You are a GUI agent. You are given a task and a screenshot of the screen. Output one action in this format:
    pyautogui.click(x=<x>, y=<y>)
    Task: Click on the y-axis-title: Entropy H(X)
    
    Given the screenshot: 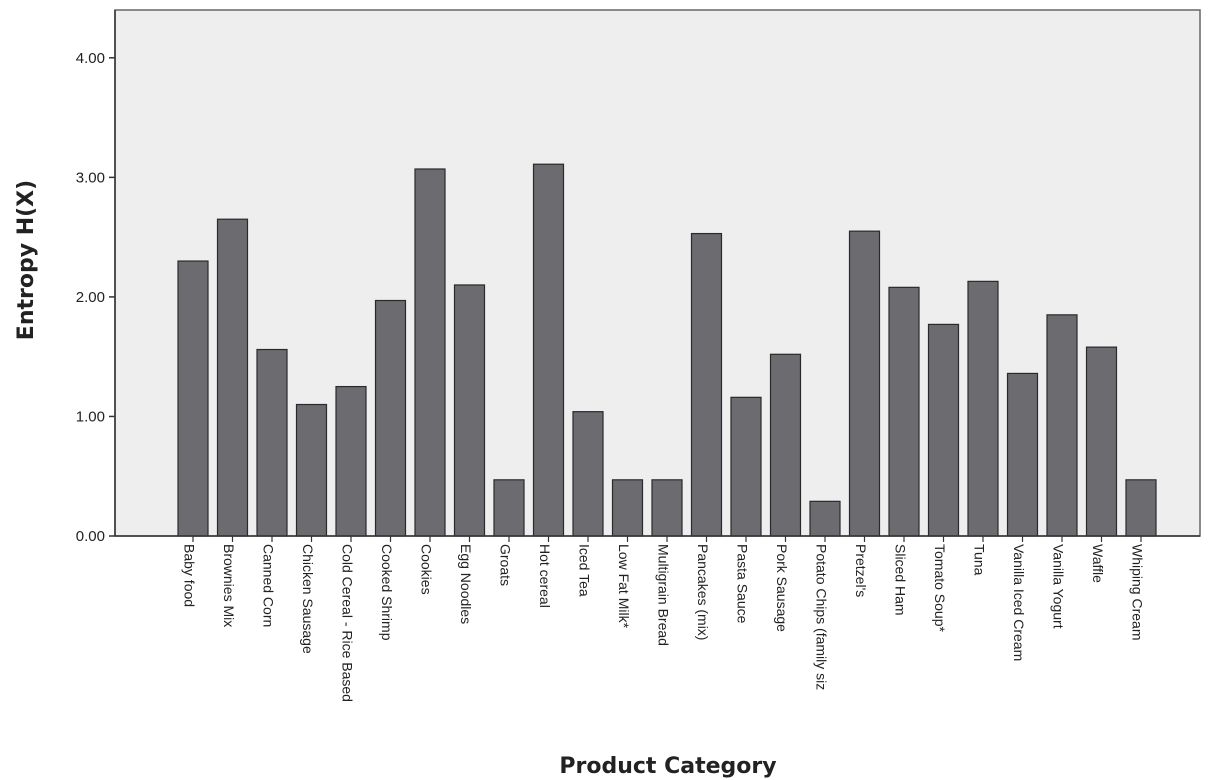 What is the action you would take?
    pyautogui.click(x=26, y=260)
    